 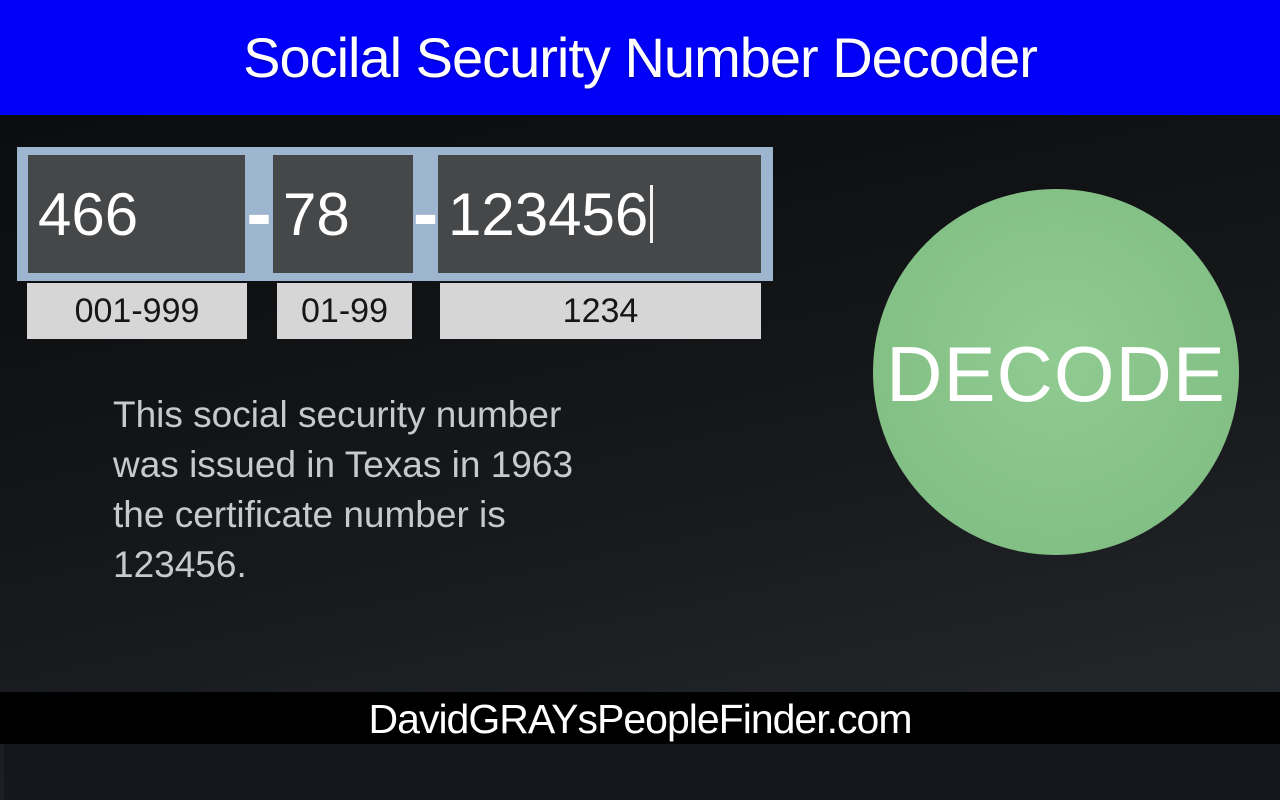 I want to click on result-line: was issued in Texas in 1963, so click(x=343, y=464).